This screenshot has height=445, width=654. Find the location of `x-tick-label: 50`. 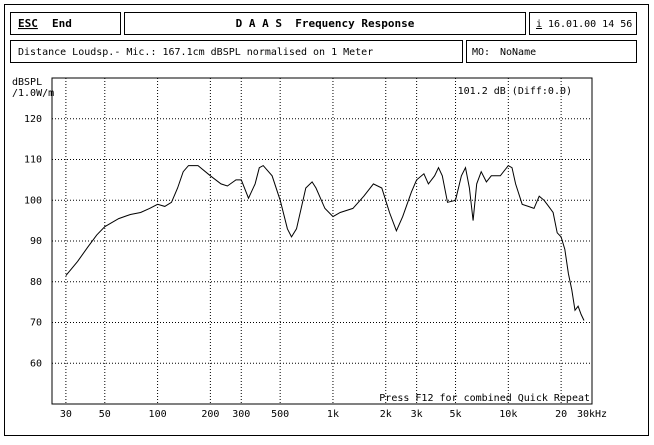

x-tick-label: 50 is located at coordinates (105, 414).